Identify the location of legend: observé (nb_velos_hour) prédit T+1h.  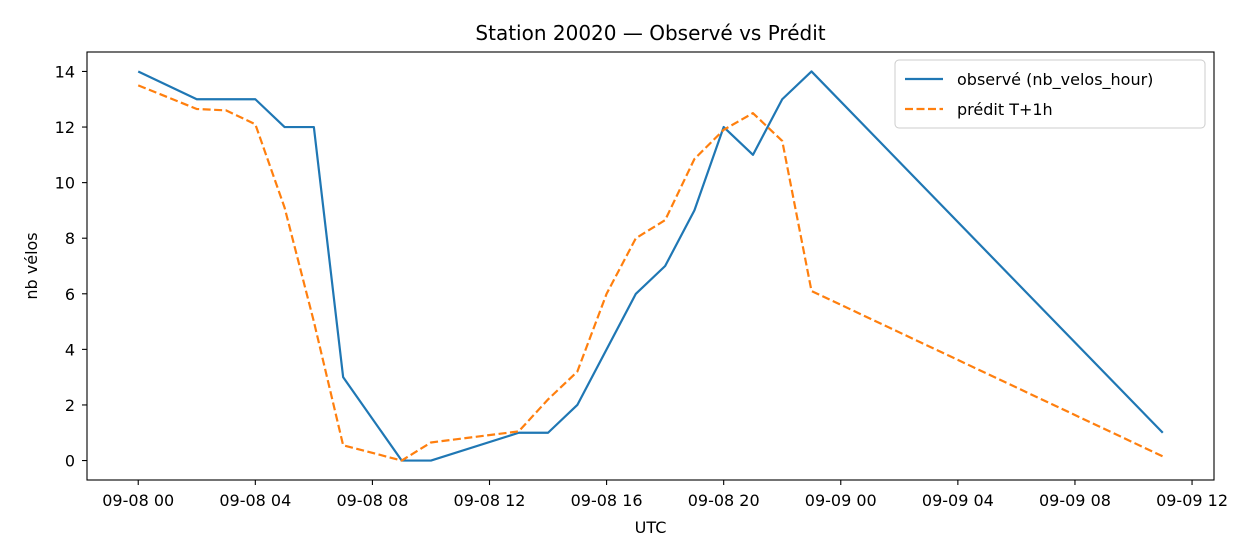
(1050, 94).